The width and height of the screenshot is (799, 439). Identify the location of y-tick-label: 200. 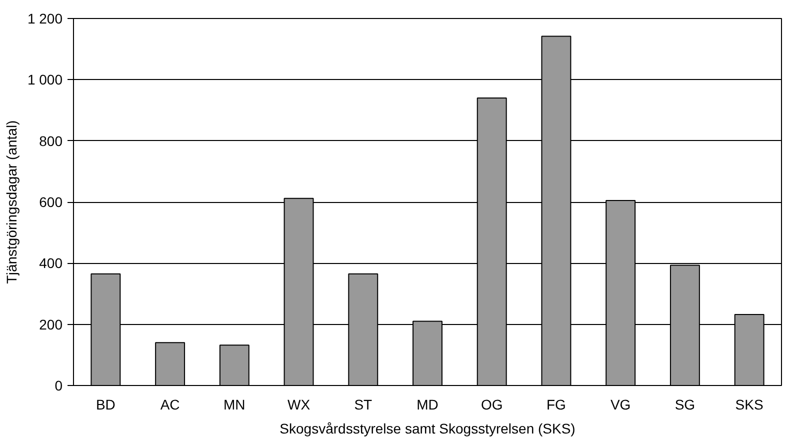
(51, 324).